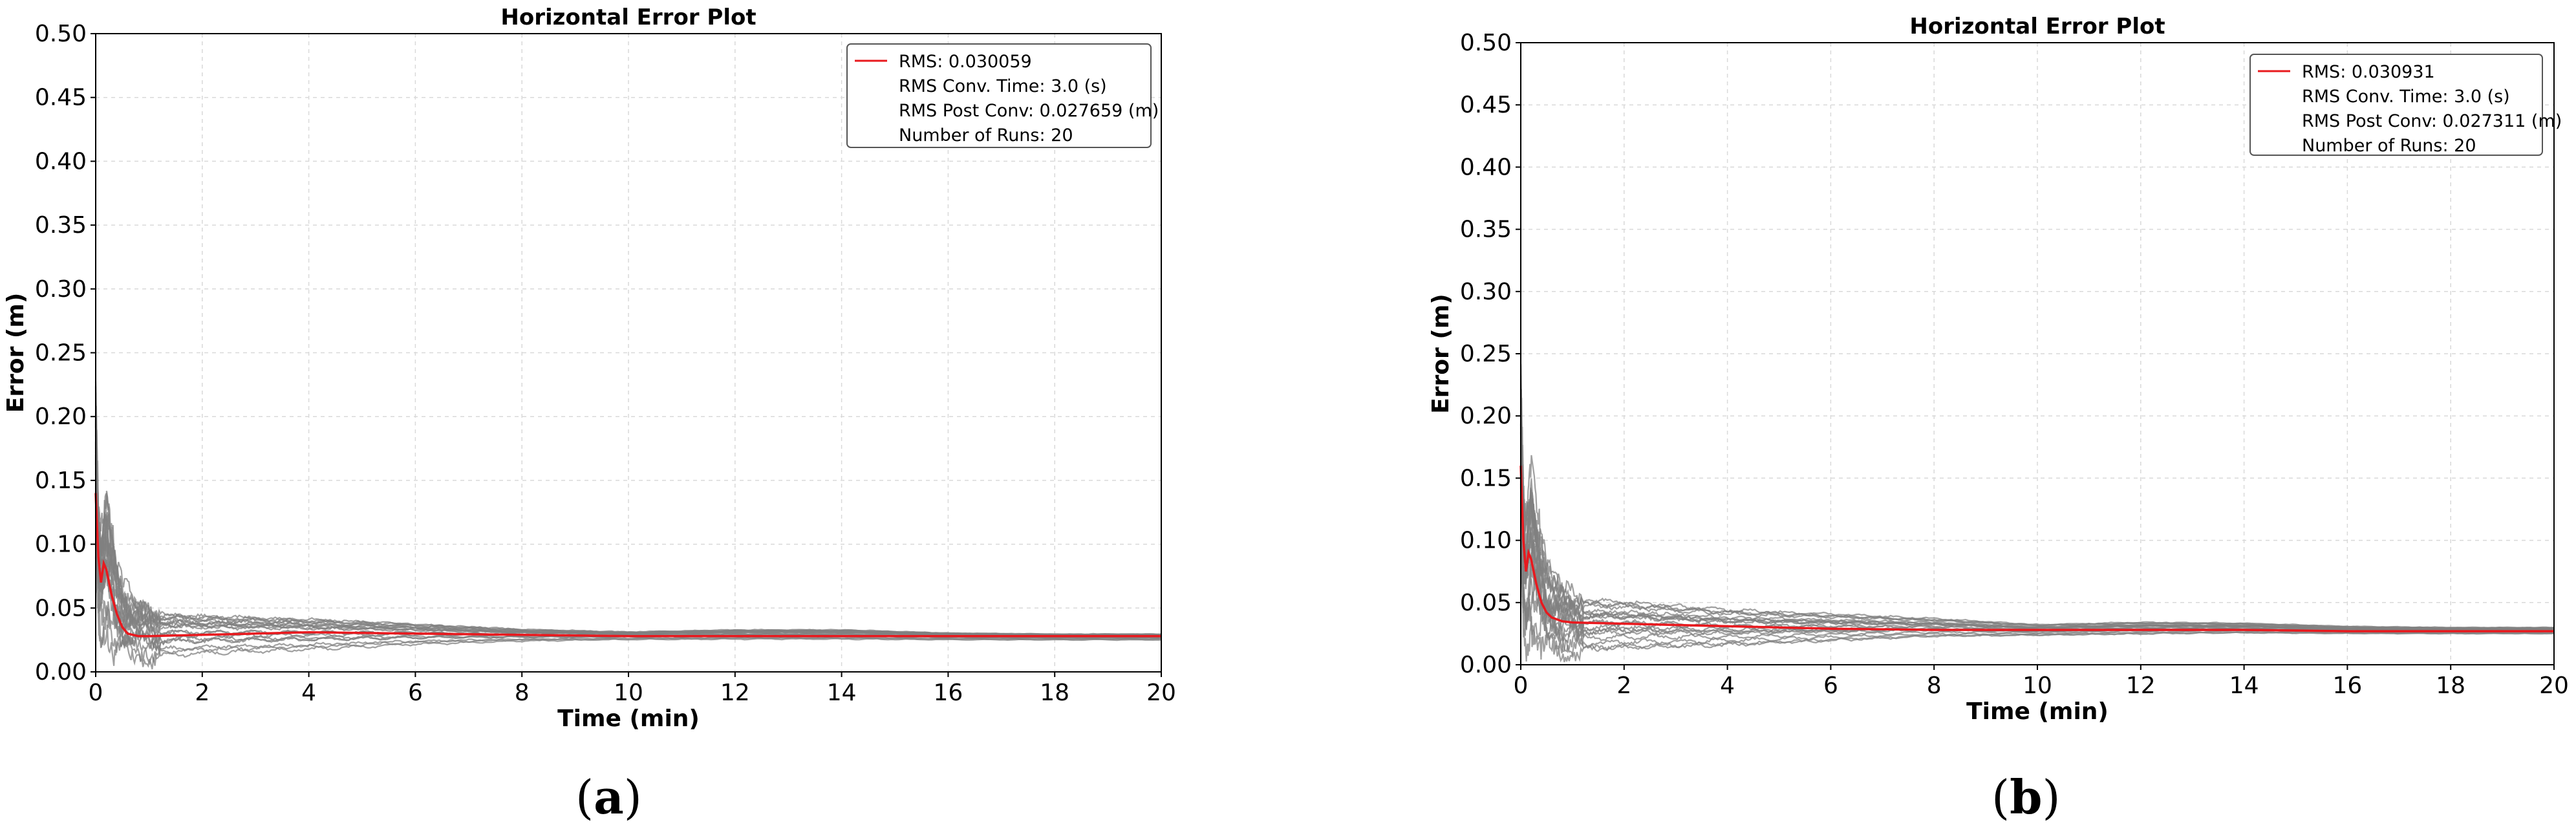 The image size is (2576, 840). Describe the element at coordinates (966, 62) in the screenshot. I see `legend-entry: RMS: 0.030059` at that location.